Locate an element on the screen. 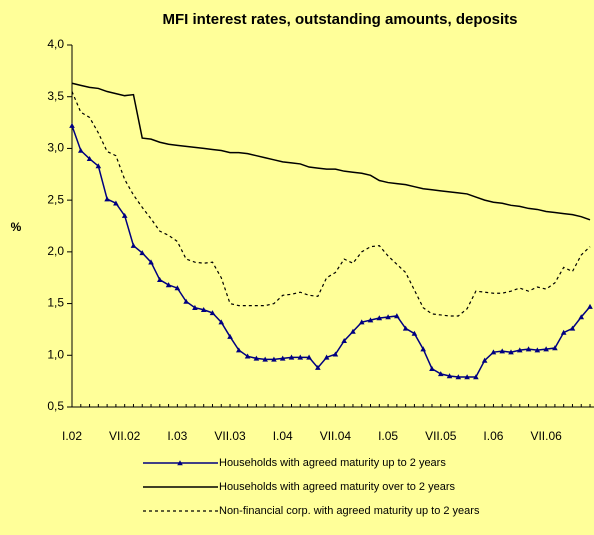 Image resolution: width=594 pixels, height=535 pixels. x-tick-label: VII.06 is located at coordinates (546, 436).